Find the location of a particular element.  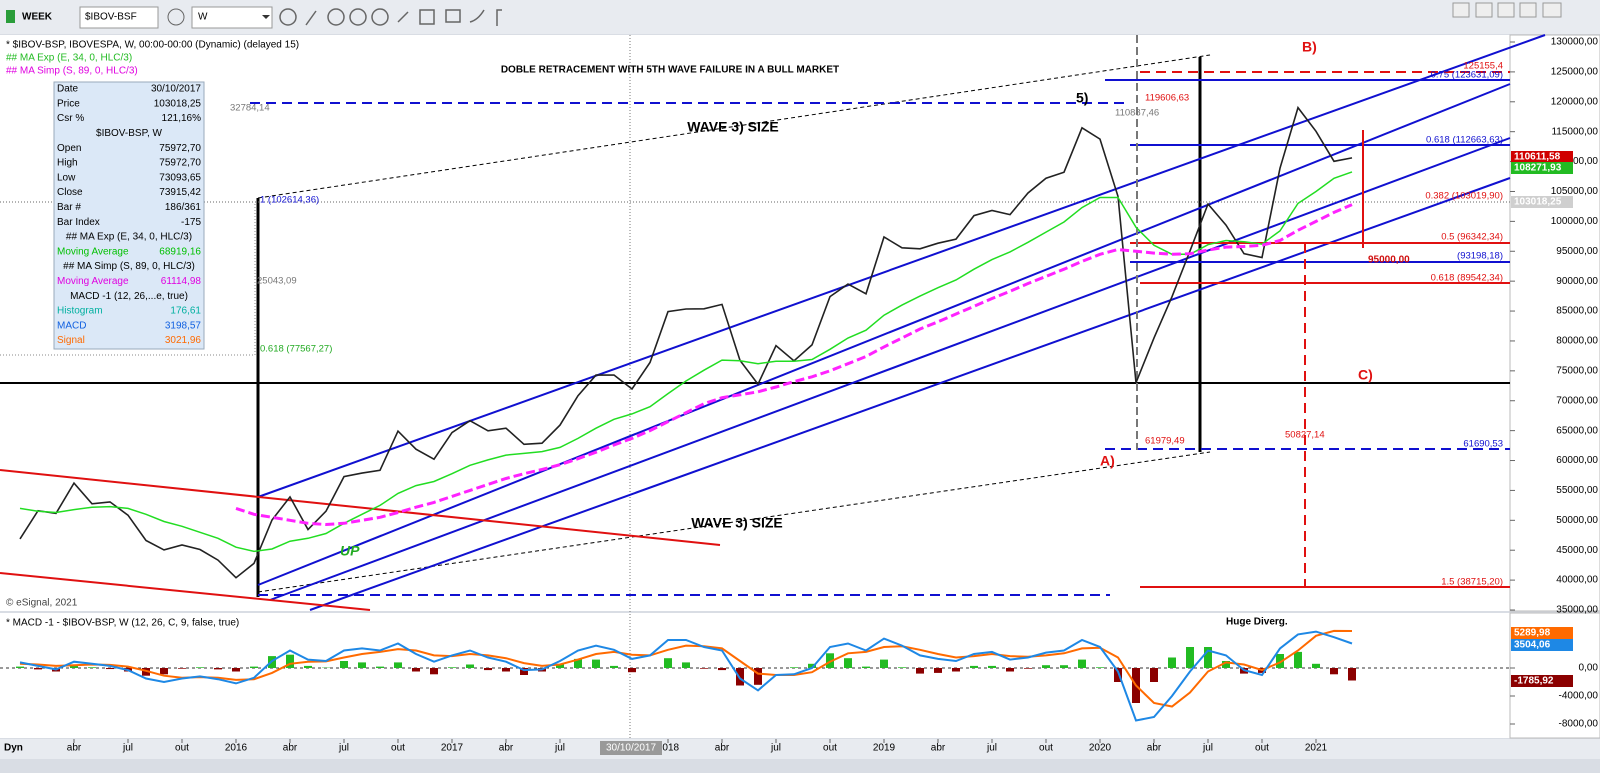

dropdown-arrow is located at coordinates (266, 17).